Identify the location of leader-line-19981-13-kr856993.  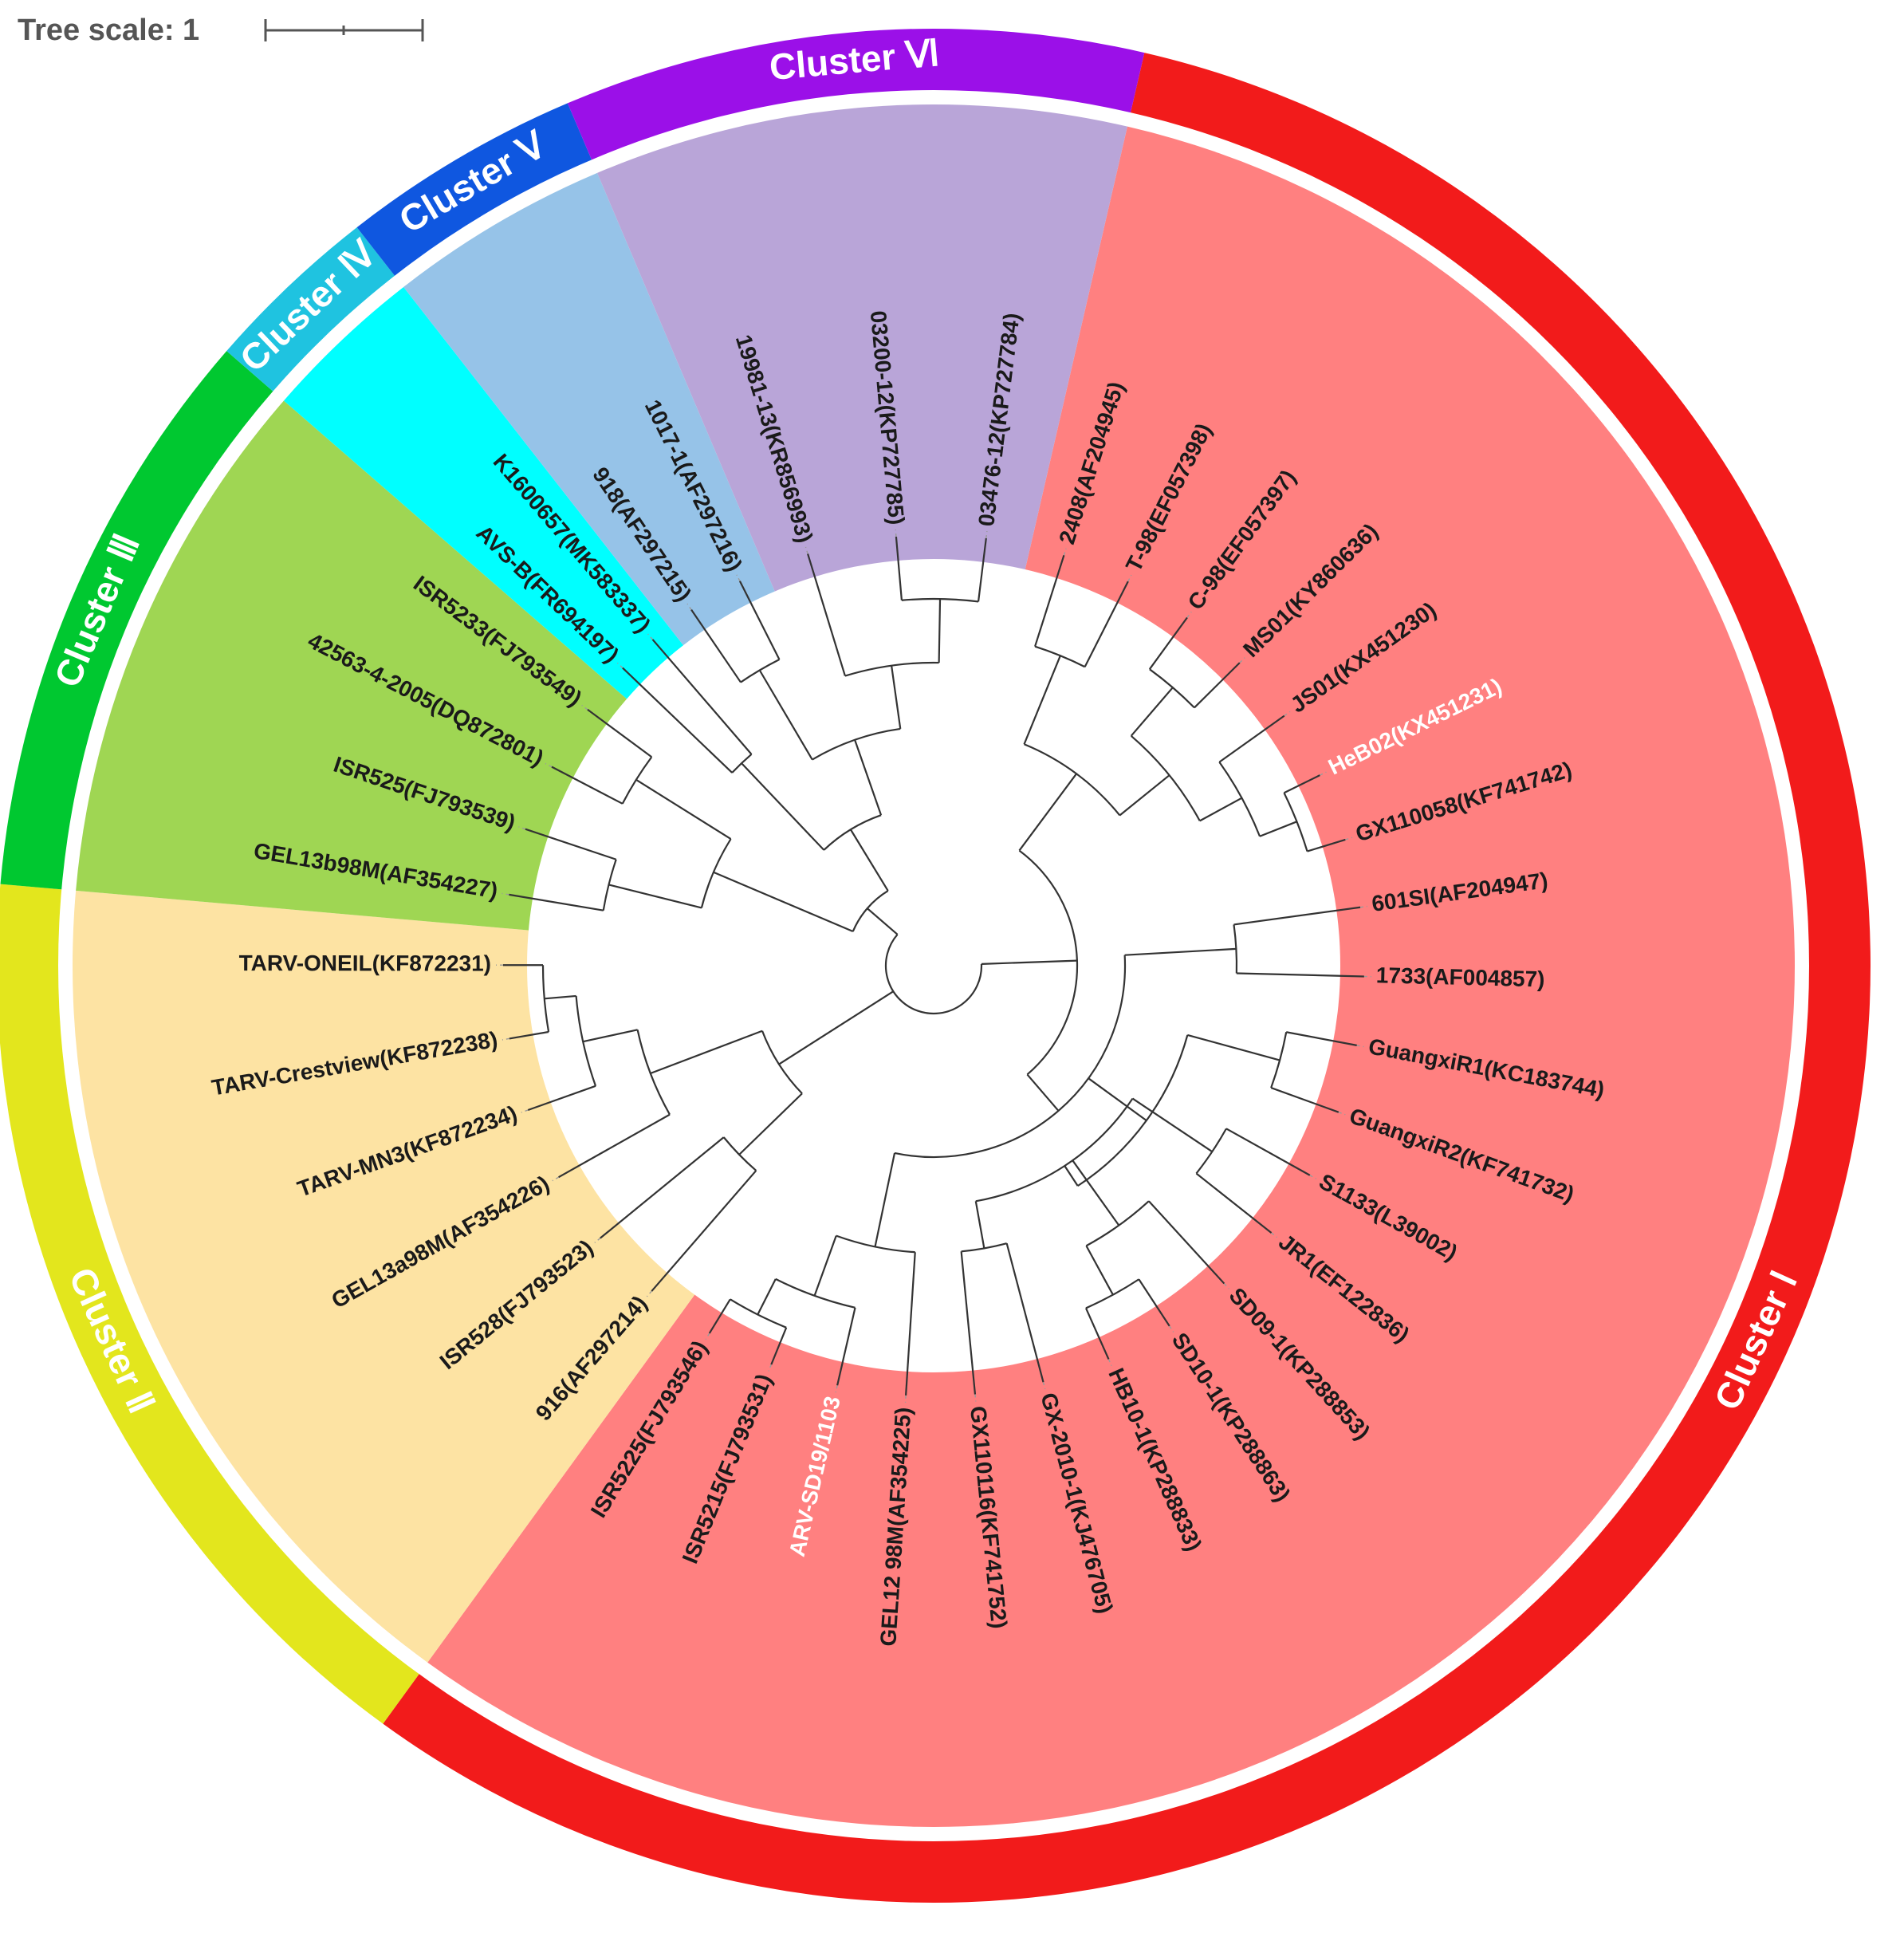
(806, 550).